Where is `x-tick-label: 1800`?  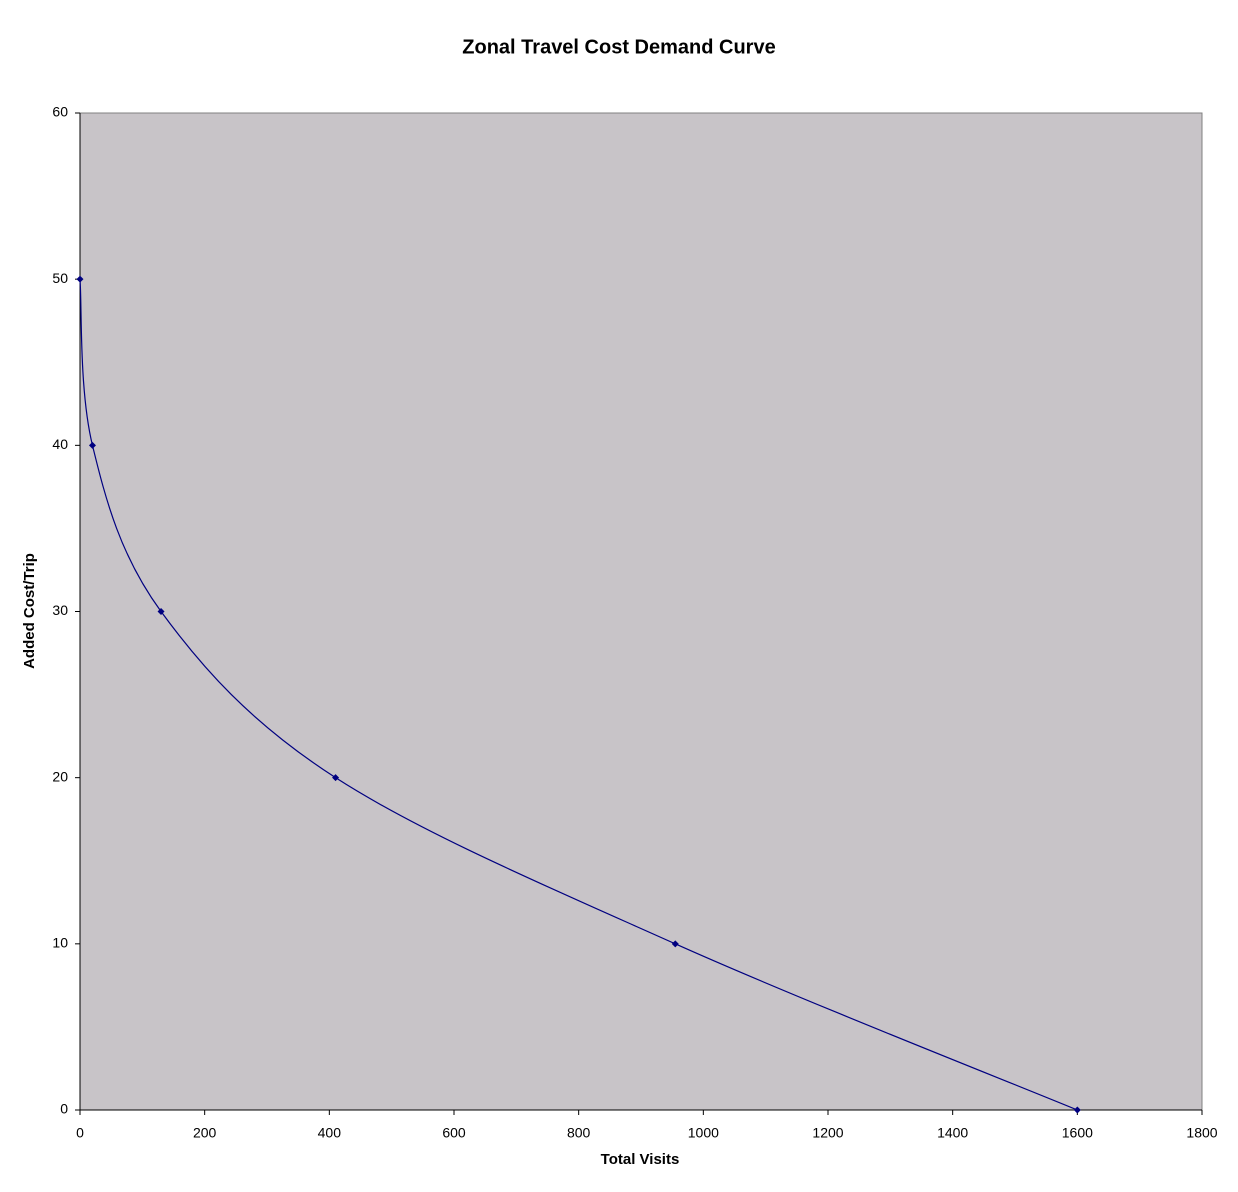 x-tick-label: 1800 is located at coordinates (1201, 1133).